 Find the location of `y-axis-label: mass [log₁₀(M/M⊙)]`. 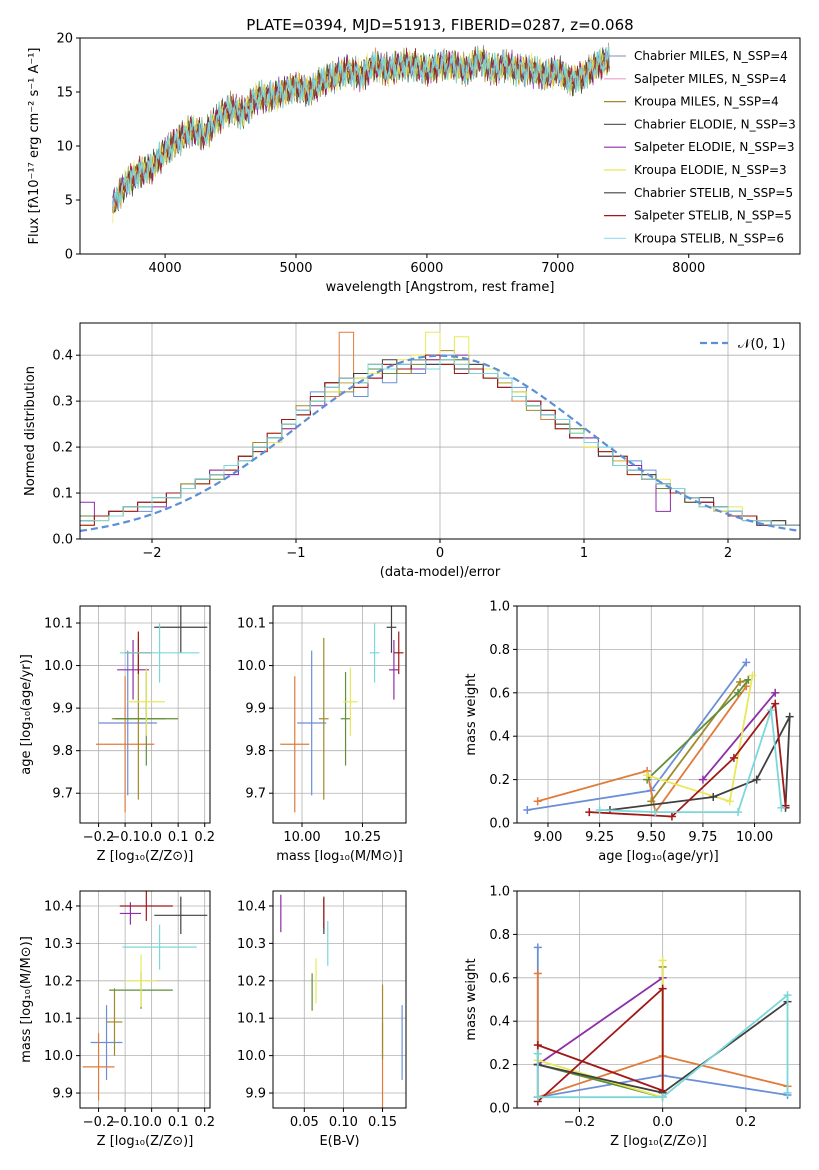

y-axis-label: mass [log₁₀(M/M⊙)] is located at coordinates (26, 999).